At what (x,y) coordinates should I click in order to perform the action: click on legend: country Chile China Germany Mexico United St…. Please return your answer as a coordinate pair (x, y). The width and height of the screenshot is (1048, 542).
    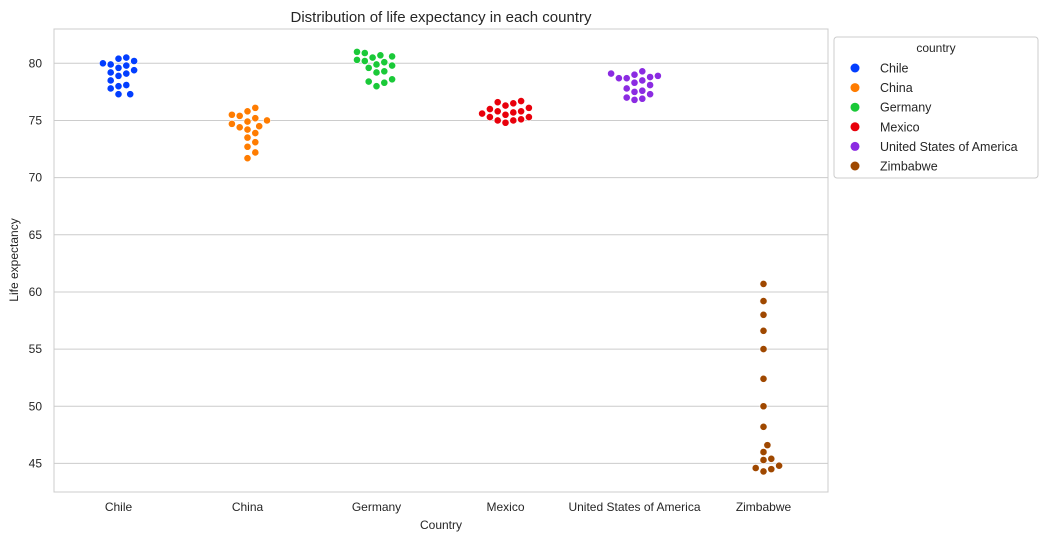
    Looking at the image, I should click on (936, 107).